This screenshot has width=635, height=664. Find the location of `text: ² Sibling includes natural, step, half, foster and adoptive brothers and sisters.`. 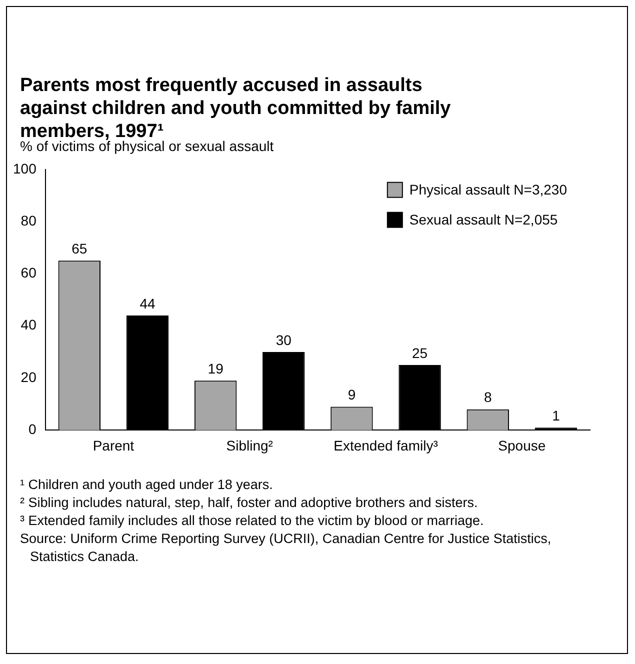

text: ² Sibling includes natural, step, half, foster and adoptive brothers and sisters. is located at coordinates (249, 503).